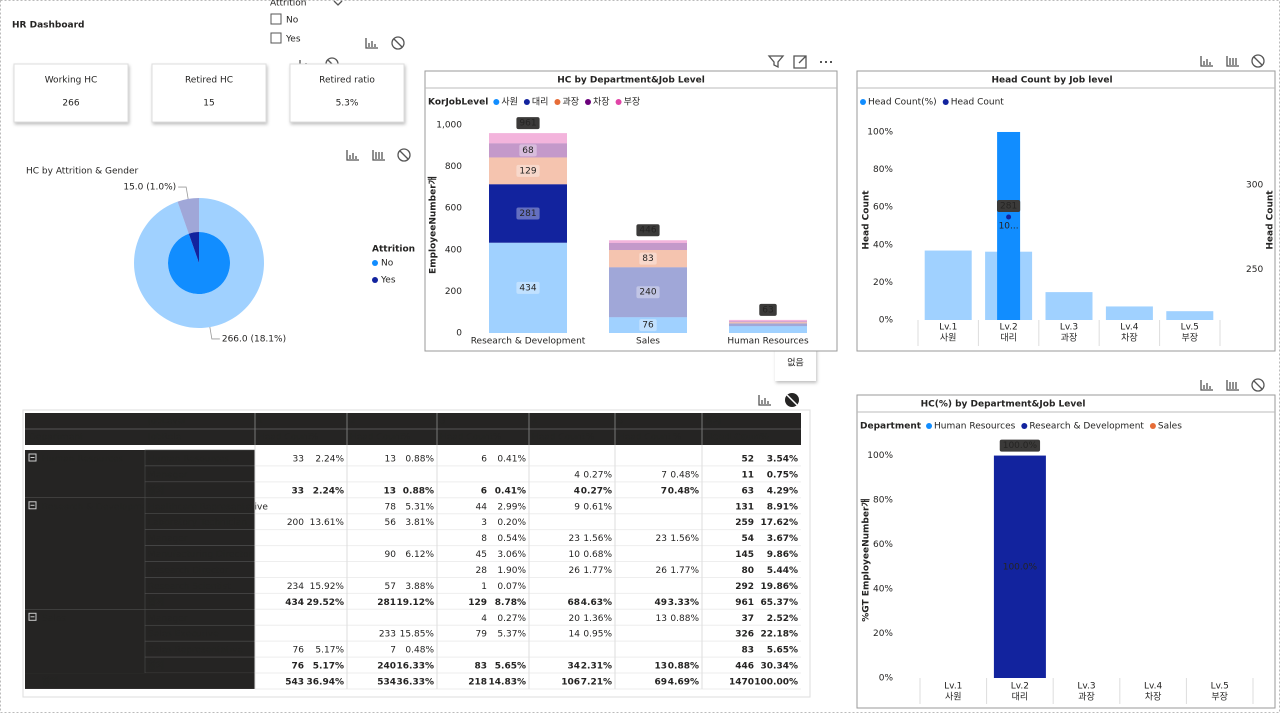 The height and width of the screenshot is (713, 1280). I want to click on table-cell: 15.85%, so click(417, 635).